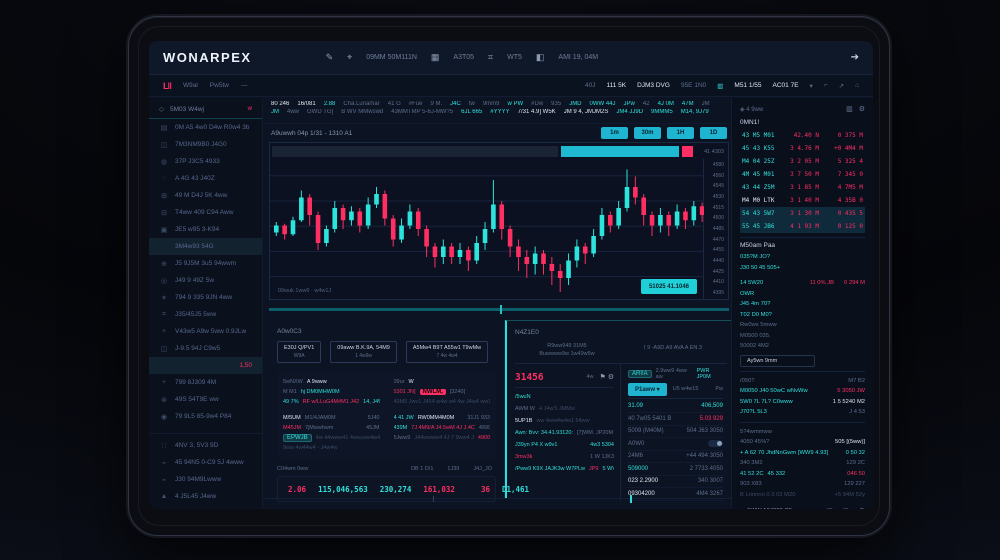 This screenshot has width=1000, height=560. What do you see at coordinates (290, 392) in the screenshot?
I see `text-cell: M M1` at bounding box center [290, 392].